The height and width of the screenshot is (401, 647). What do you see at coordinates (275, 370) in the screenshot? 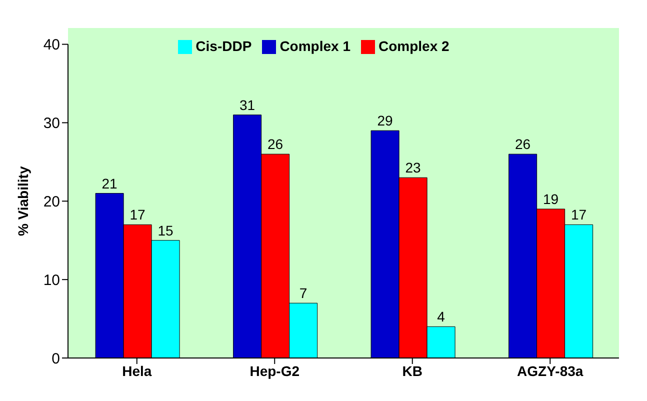
I see `x-tick-label: Hep-G2` at bounding box center [275, 370].